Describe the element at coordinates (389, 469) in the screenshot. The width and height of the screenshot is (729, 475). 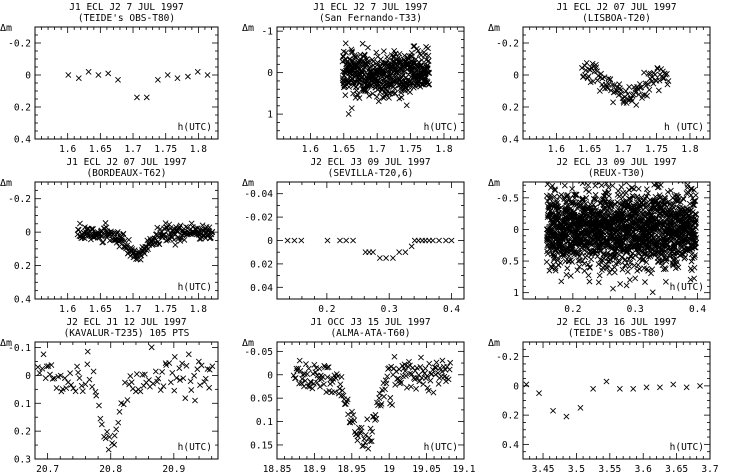
I see `x-tick-label: 19` at that location.